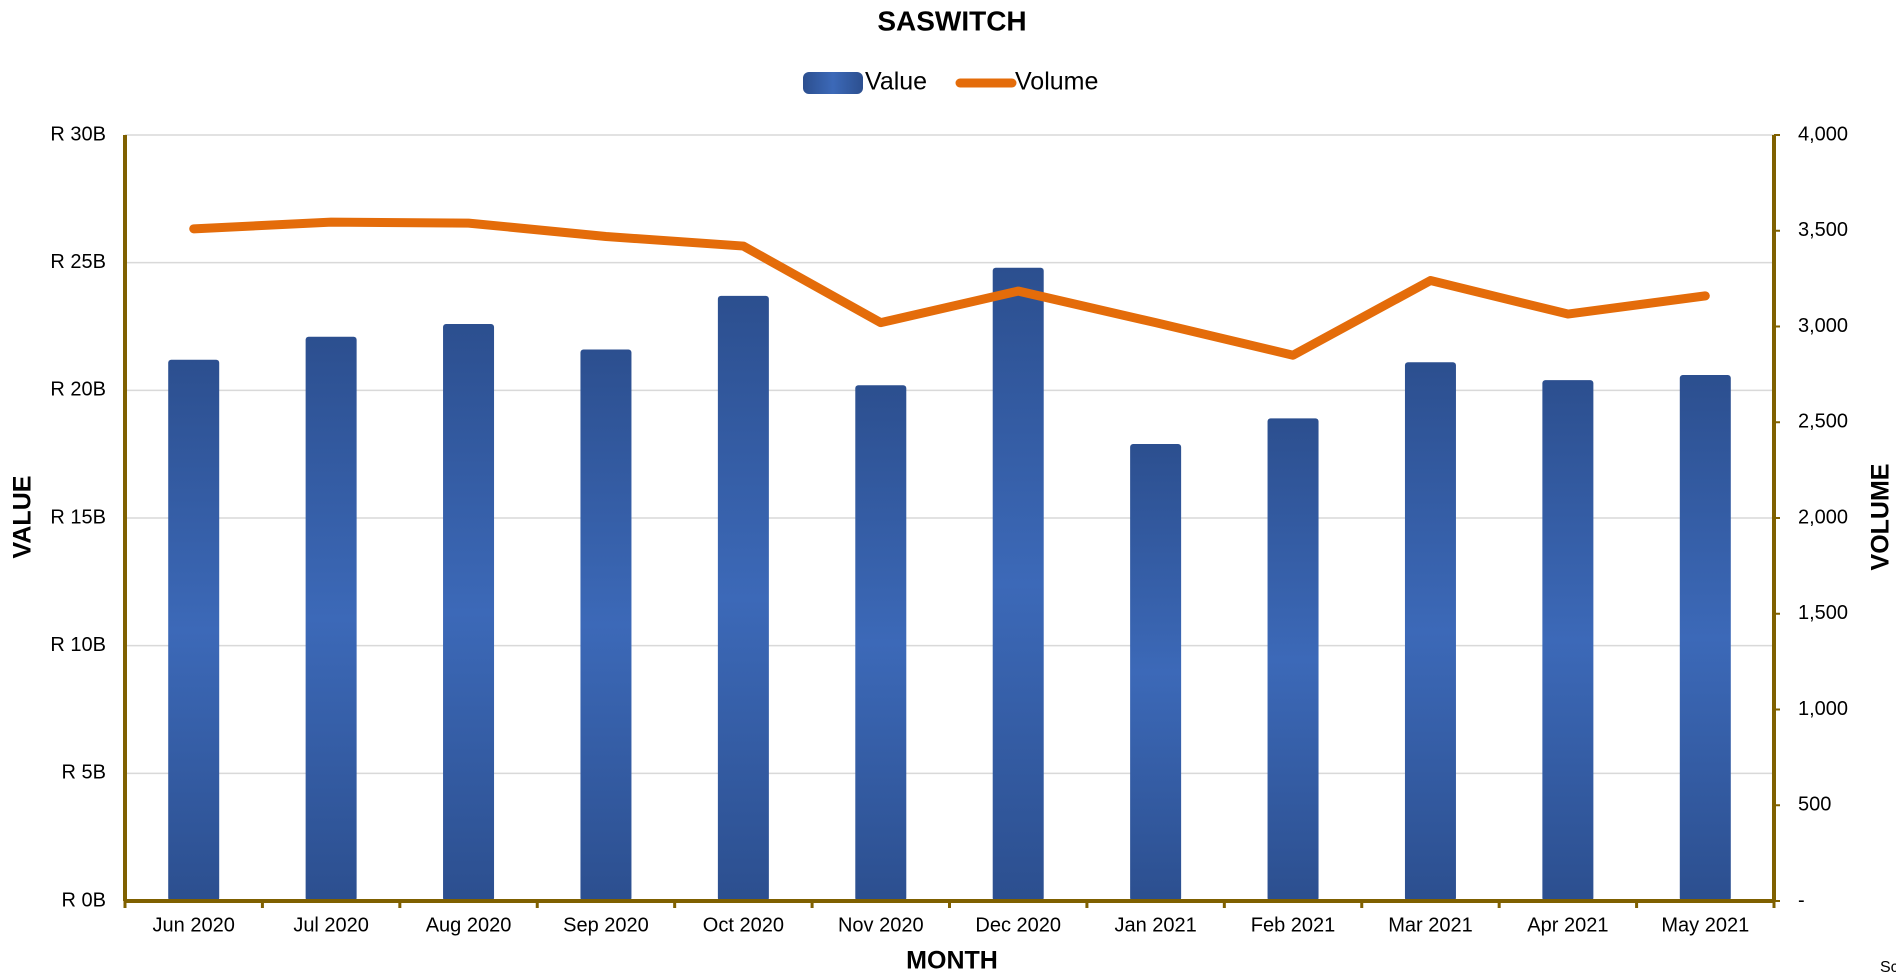 This screenshot has width=1896, height=976. What do you see at coordinates (1823, 709) in the screenshot?
I see `y2-tick-label: 1,000` at bounding box center [1823, 709].